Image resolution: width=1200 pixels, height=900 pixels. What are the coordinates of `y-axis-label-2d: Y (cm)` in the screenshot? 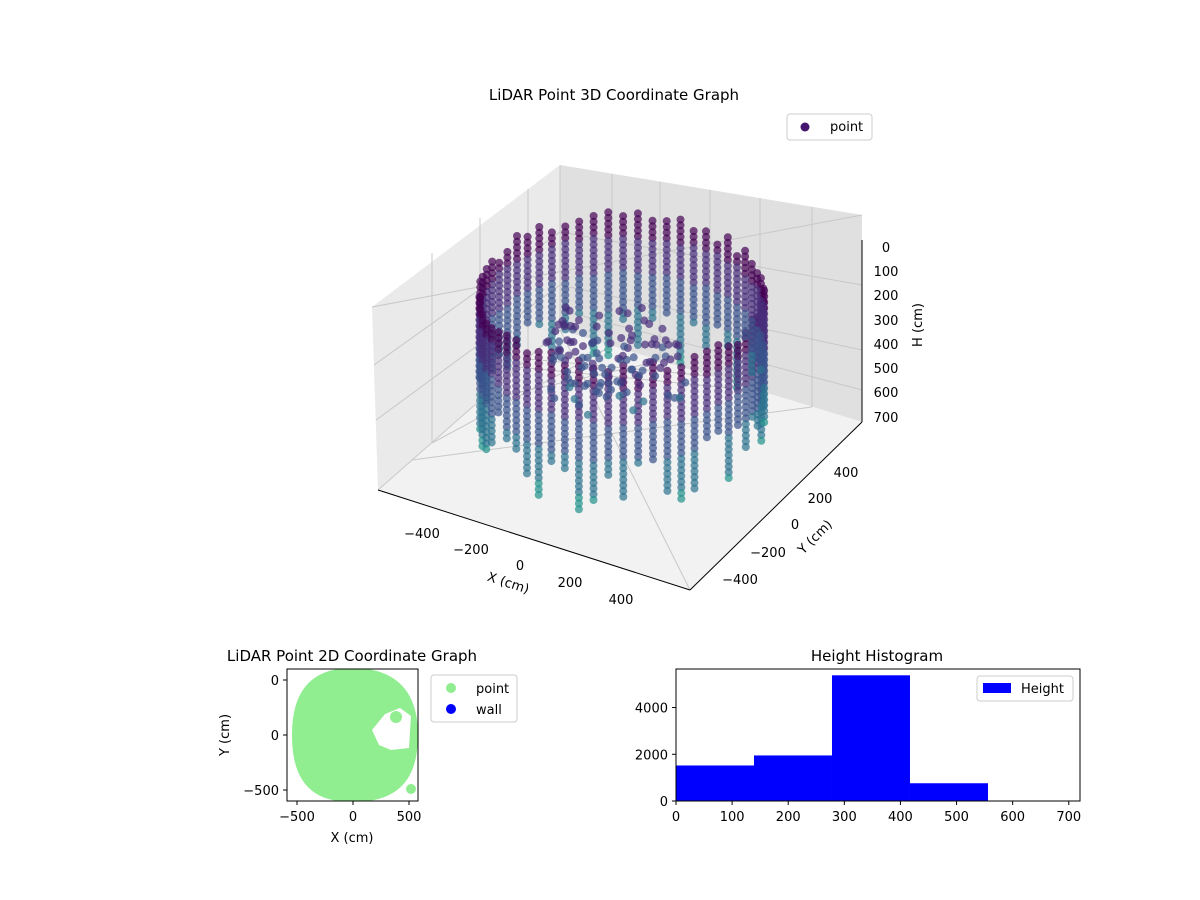 It's located at (225, 735).